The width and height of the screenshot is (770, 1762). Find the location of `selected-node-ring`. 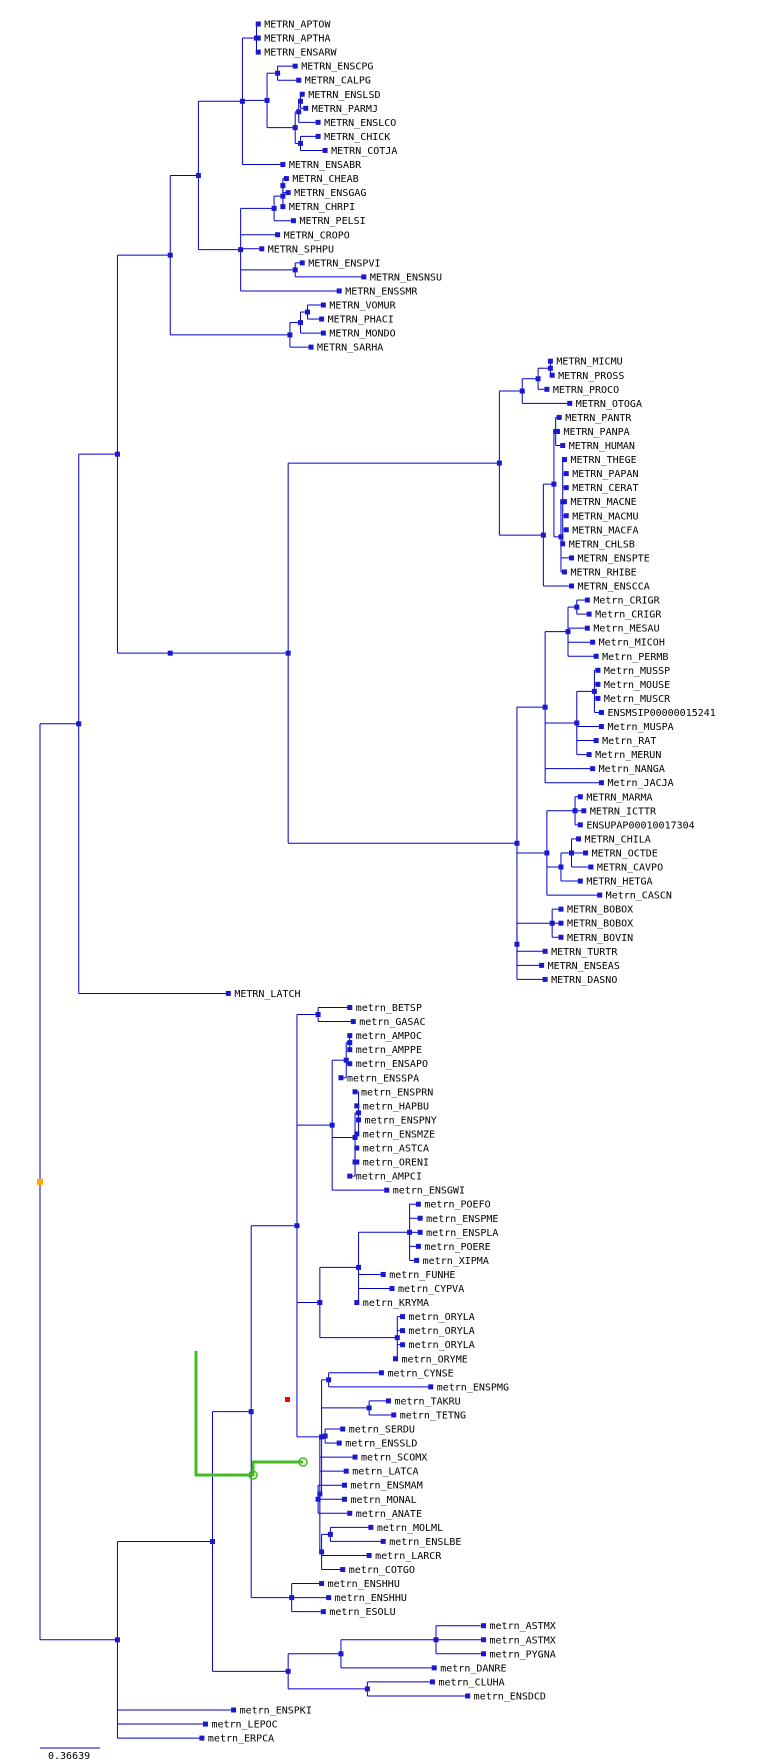

selected-node-ring is located at coordinates (253, 1475).